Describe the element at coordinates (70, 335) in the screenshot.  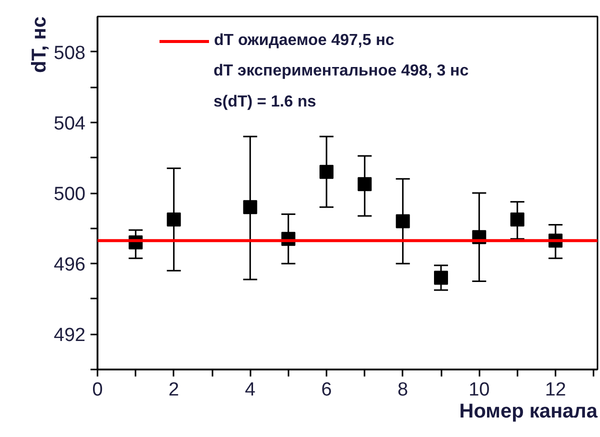
I see `y-tick-label: 492` at that location.